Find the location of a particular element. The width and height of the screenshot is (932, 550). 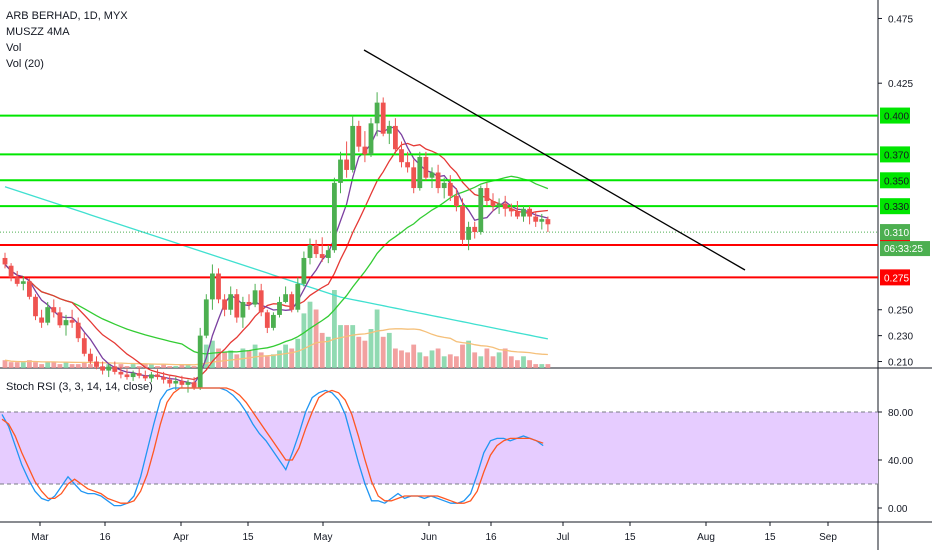

rsi-k-line is located at coordinates (272, 447).